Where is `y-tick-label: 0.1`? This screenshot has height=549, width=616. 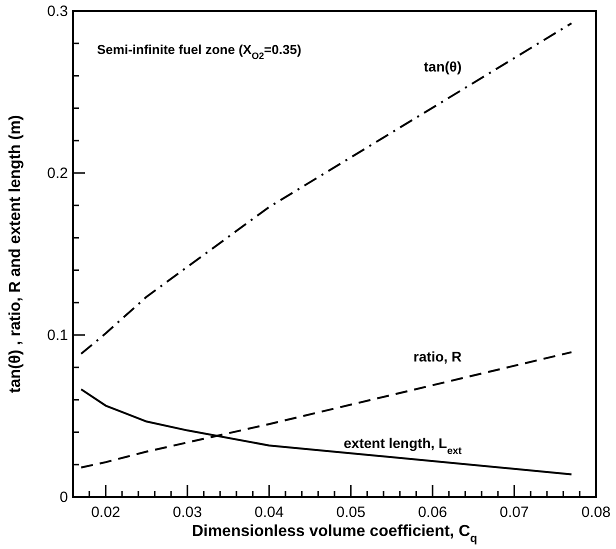
y-tick-label: 0.1 is located at coordinates (57, 335).